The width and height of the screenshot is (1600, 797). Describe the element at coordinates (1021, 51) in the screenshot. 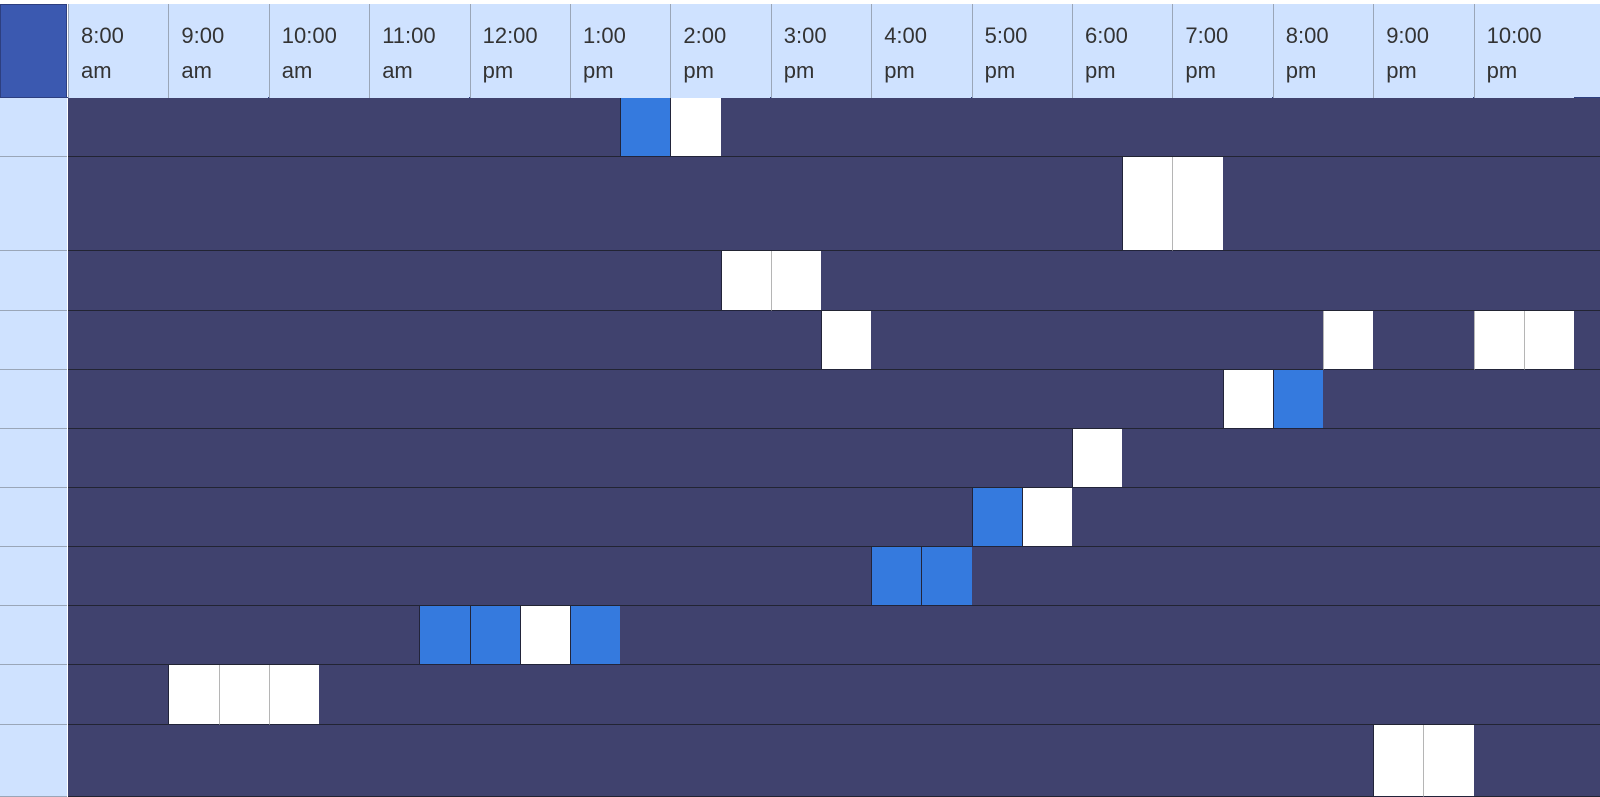

I see `time-column-header: 5:00 pm` at that location.